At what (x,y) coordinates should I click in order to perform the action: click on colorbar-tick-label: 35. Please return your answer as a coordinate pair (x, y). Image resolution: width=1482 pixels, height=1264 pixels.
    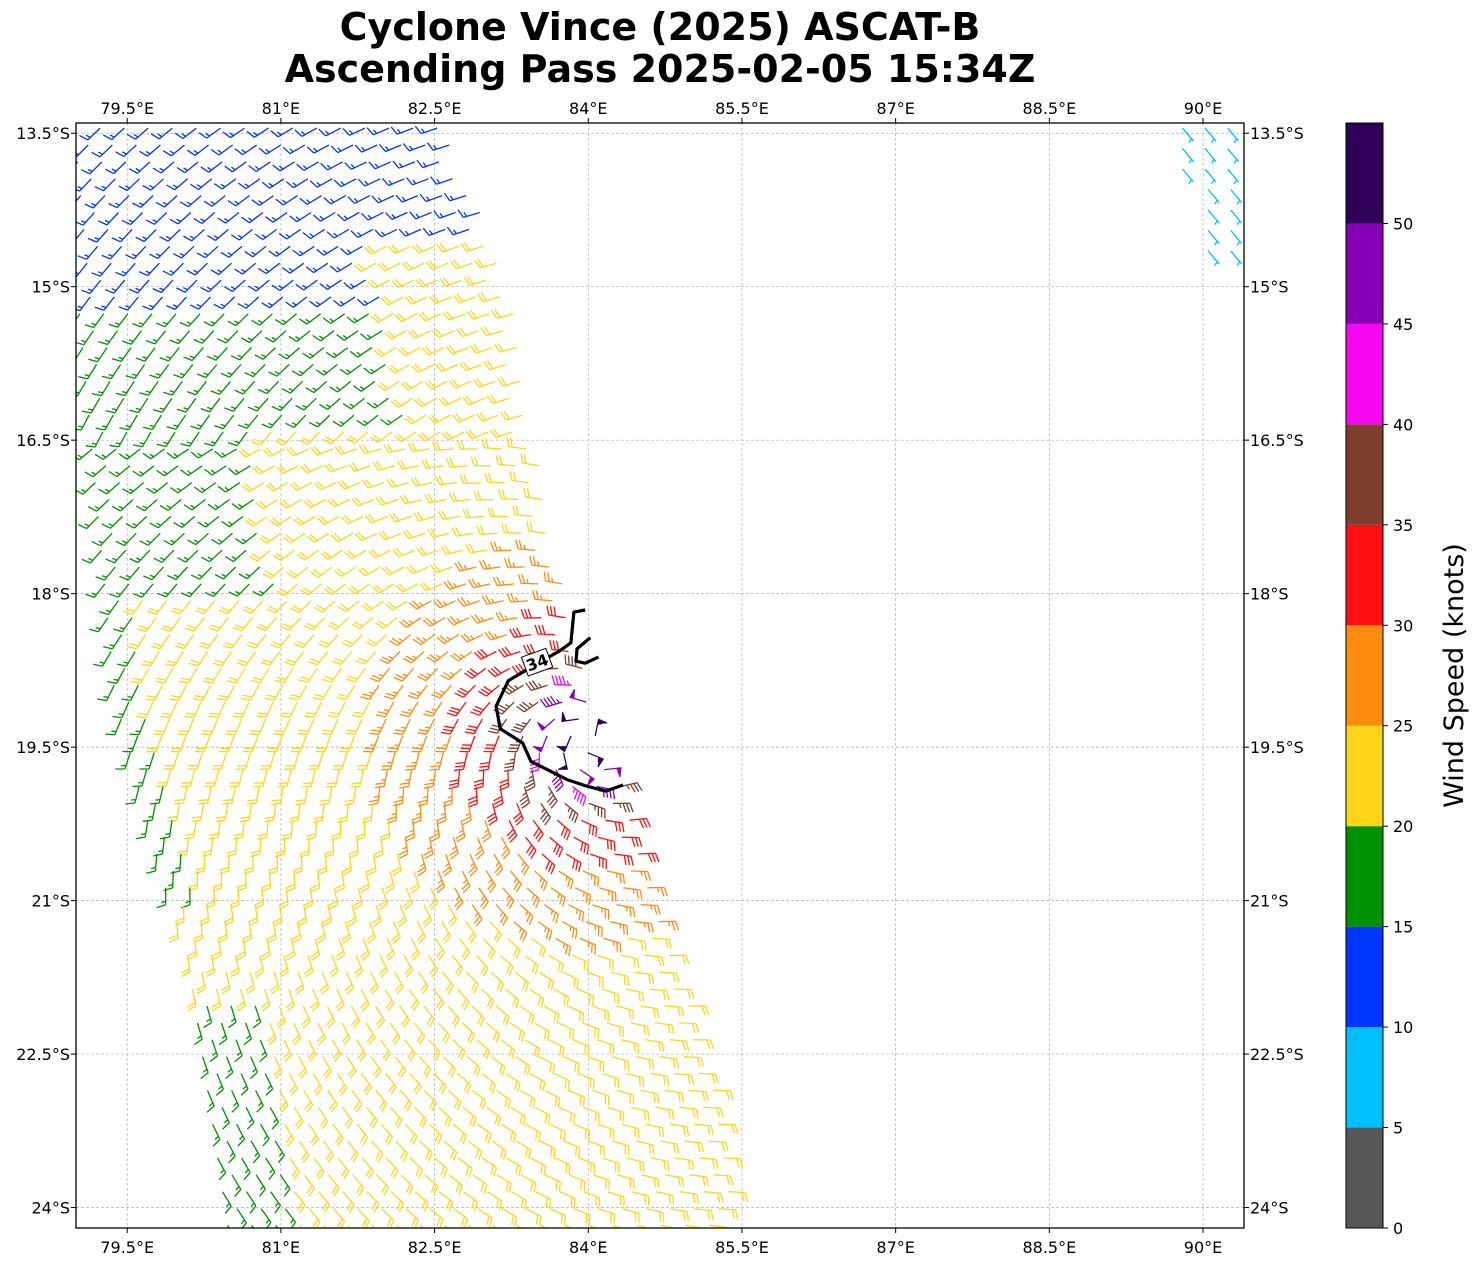
    Looking at the image, I should click on (1403, 525).